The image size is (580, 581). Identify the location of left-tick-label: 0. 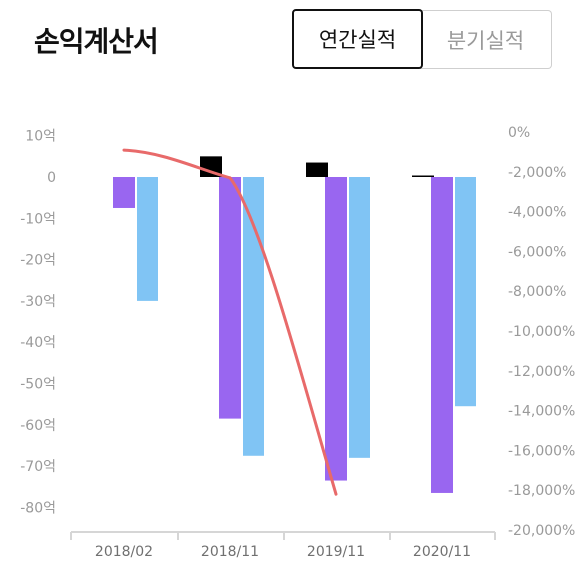
(51, 178).